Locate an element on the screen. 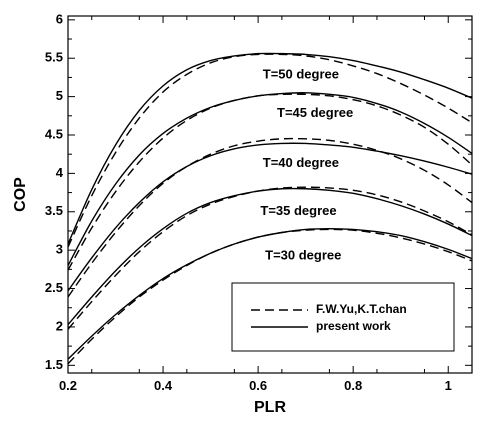 The width and height of the screenshot is (483, 423). y-tick-label: 3 is located at coordinates (59, 249).